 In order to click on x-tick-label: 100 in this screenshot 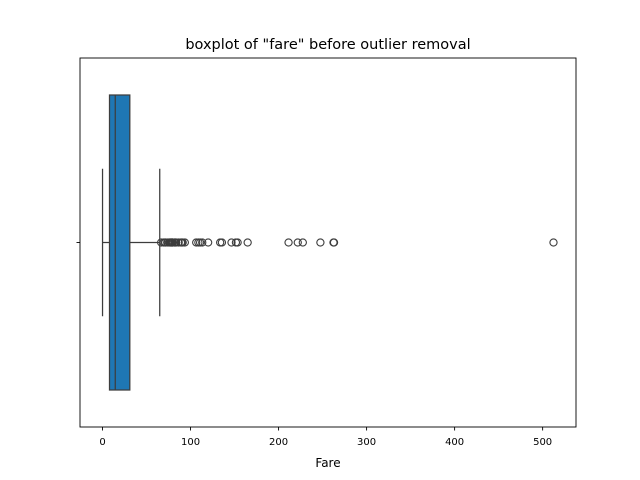, I will do `click(190, 442)`.